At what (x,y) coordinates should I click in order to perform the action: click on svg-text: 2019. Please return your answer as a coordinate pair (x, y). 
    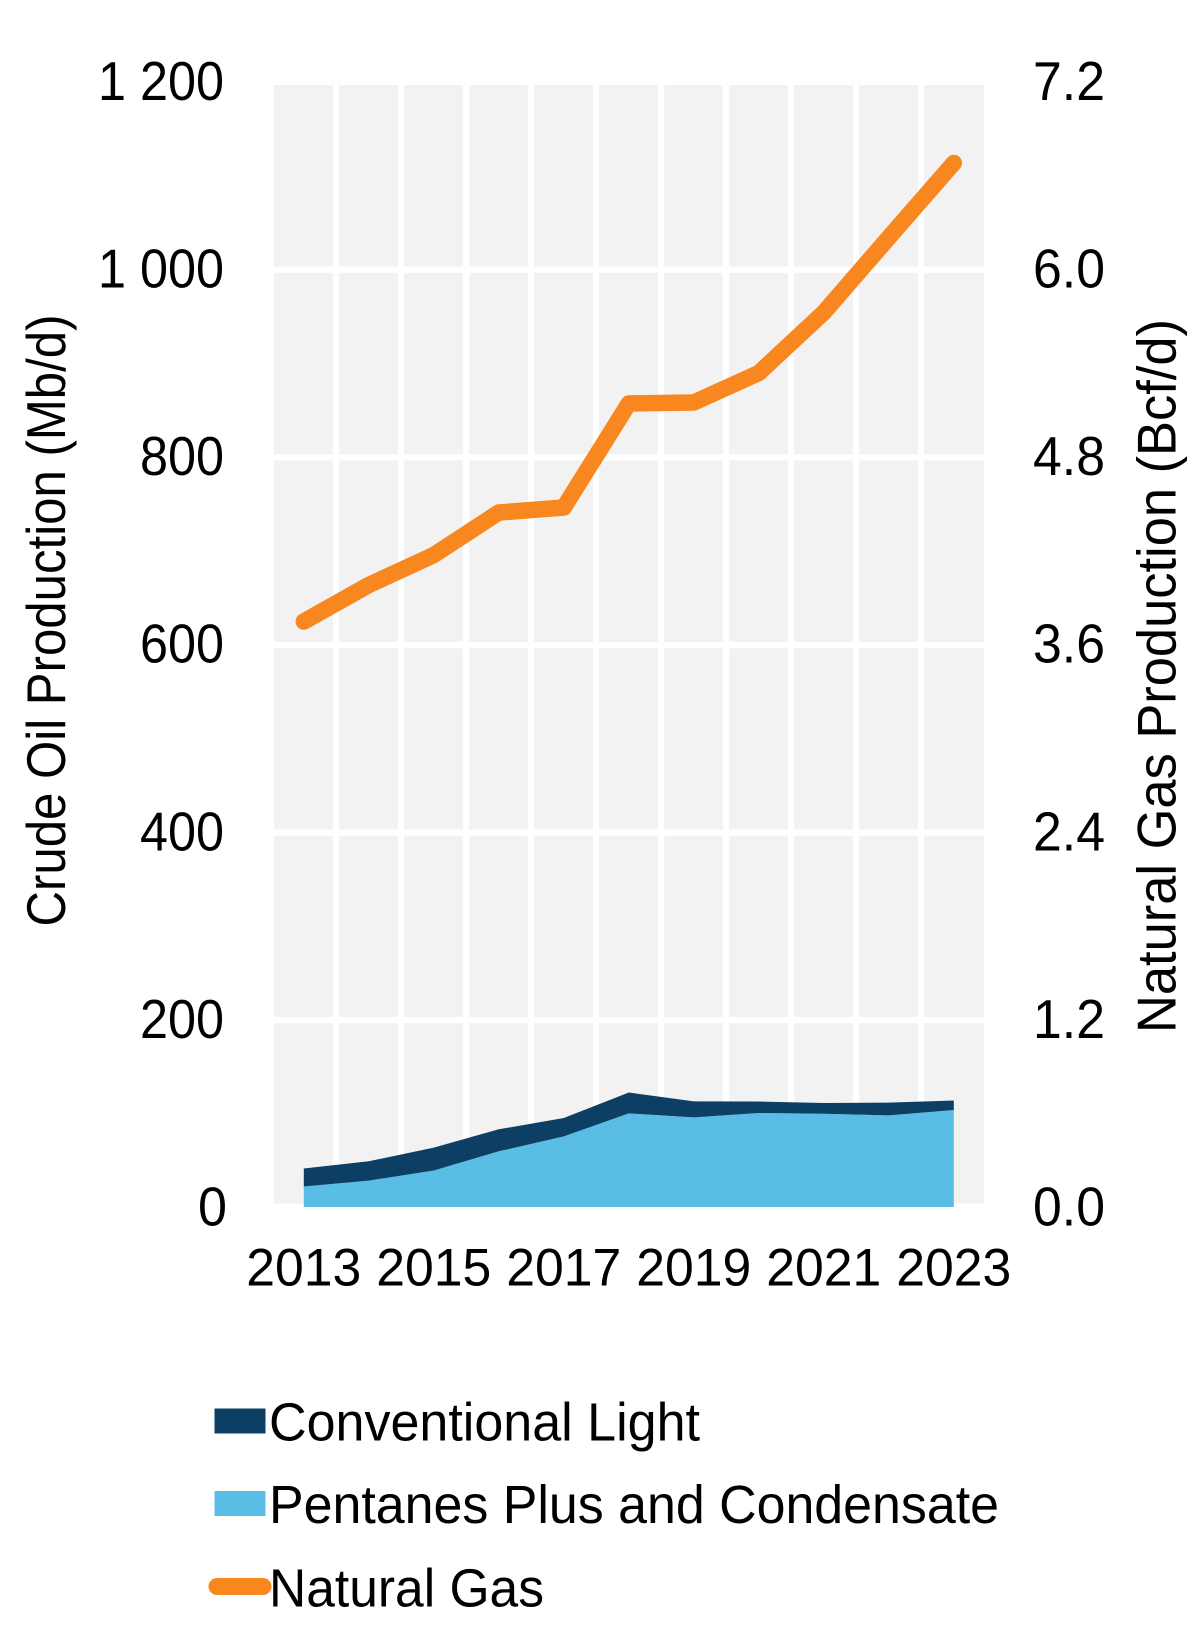
    Looking at the image, I should click on (693, 1268).